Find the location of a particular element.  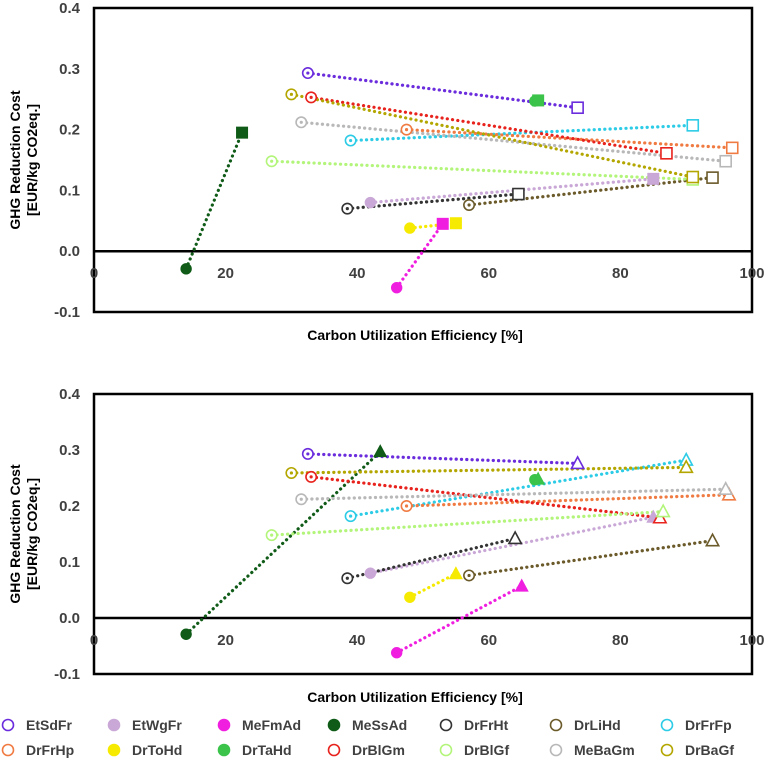

legend-item-DrFrHp: DrFrHp is located at coordinates (37, 750).